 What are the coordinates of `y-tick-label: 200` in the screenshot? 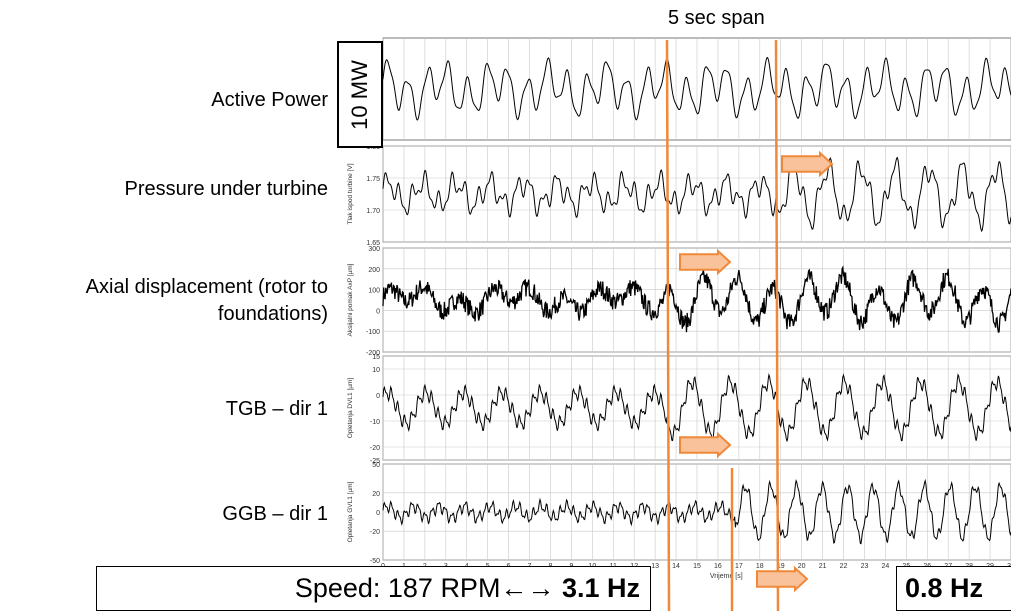 It's located at (374, 270).